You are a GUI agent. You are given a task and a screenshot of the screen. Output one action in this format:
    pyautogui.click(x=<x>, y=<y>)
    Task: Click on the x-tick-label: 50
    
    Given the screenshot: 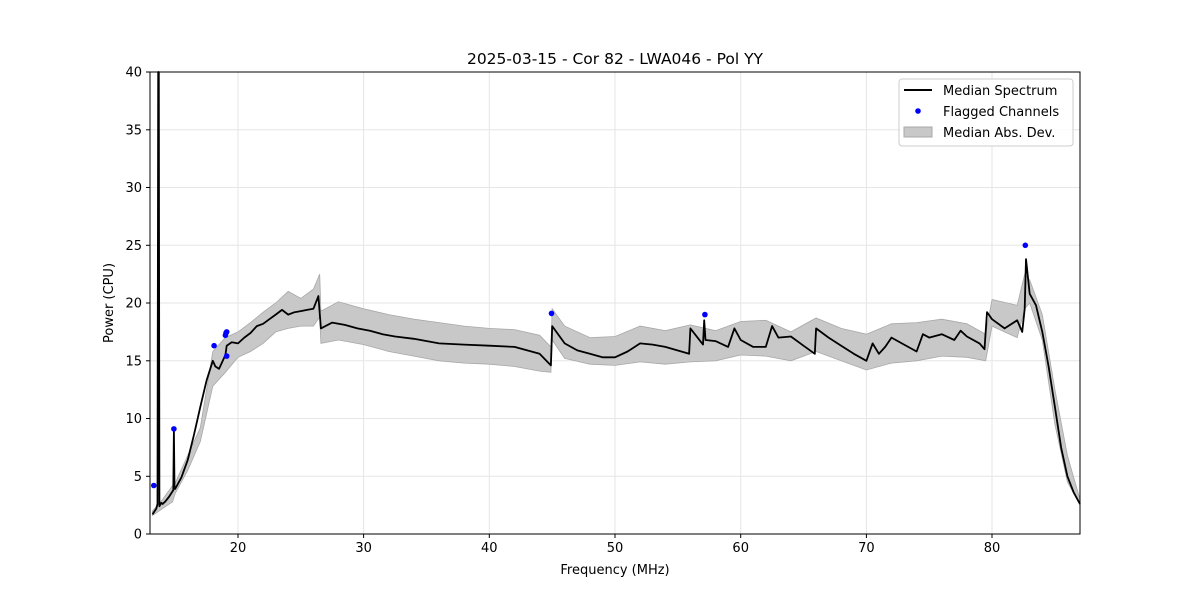 What is the action you would take?
    pyautogui.click(x=615, y=548)
    